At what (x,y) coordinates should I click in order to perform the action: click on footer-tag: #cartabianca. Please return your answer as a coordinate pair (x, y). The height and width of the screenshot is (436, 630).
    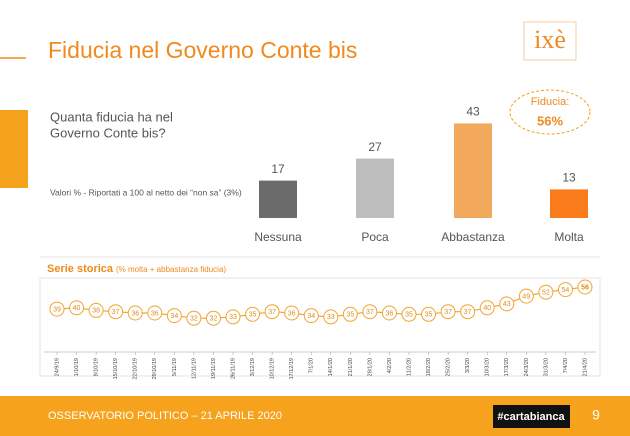
    Looking at the image, I should click on (531, 417).